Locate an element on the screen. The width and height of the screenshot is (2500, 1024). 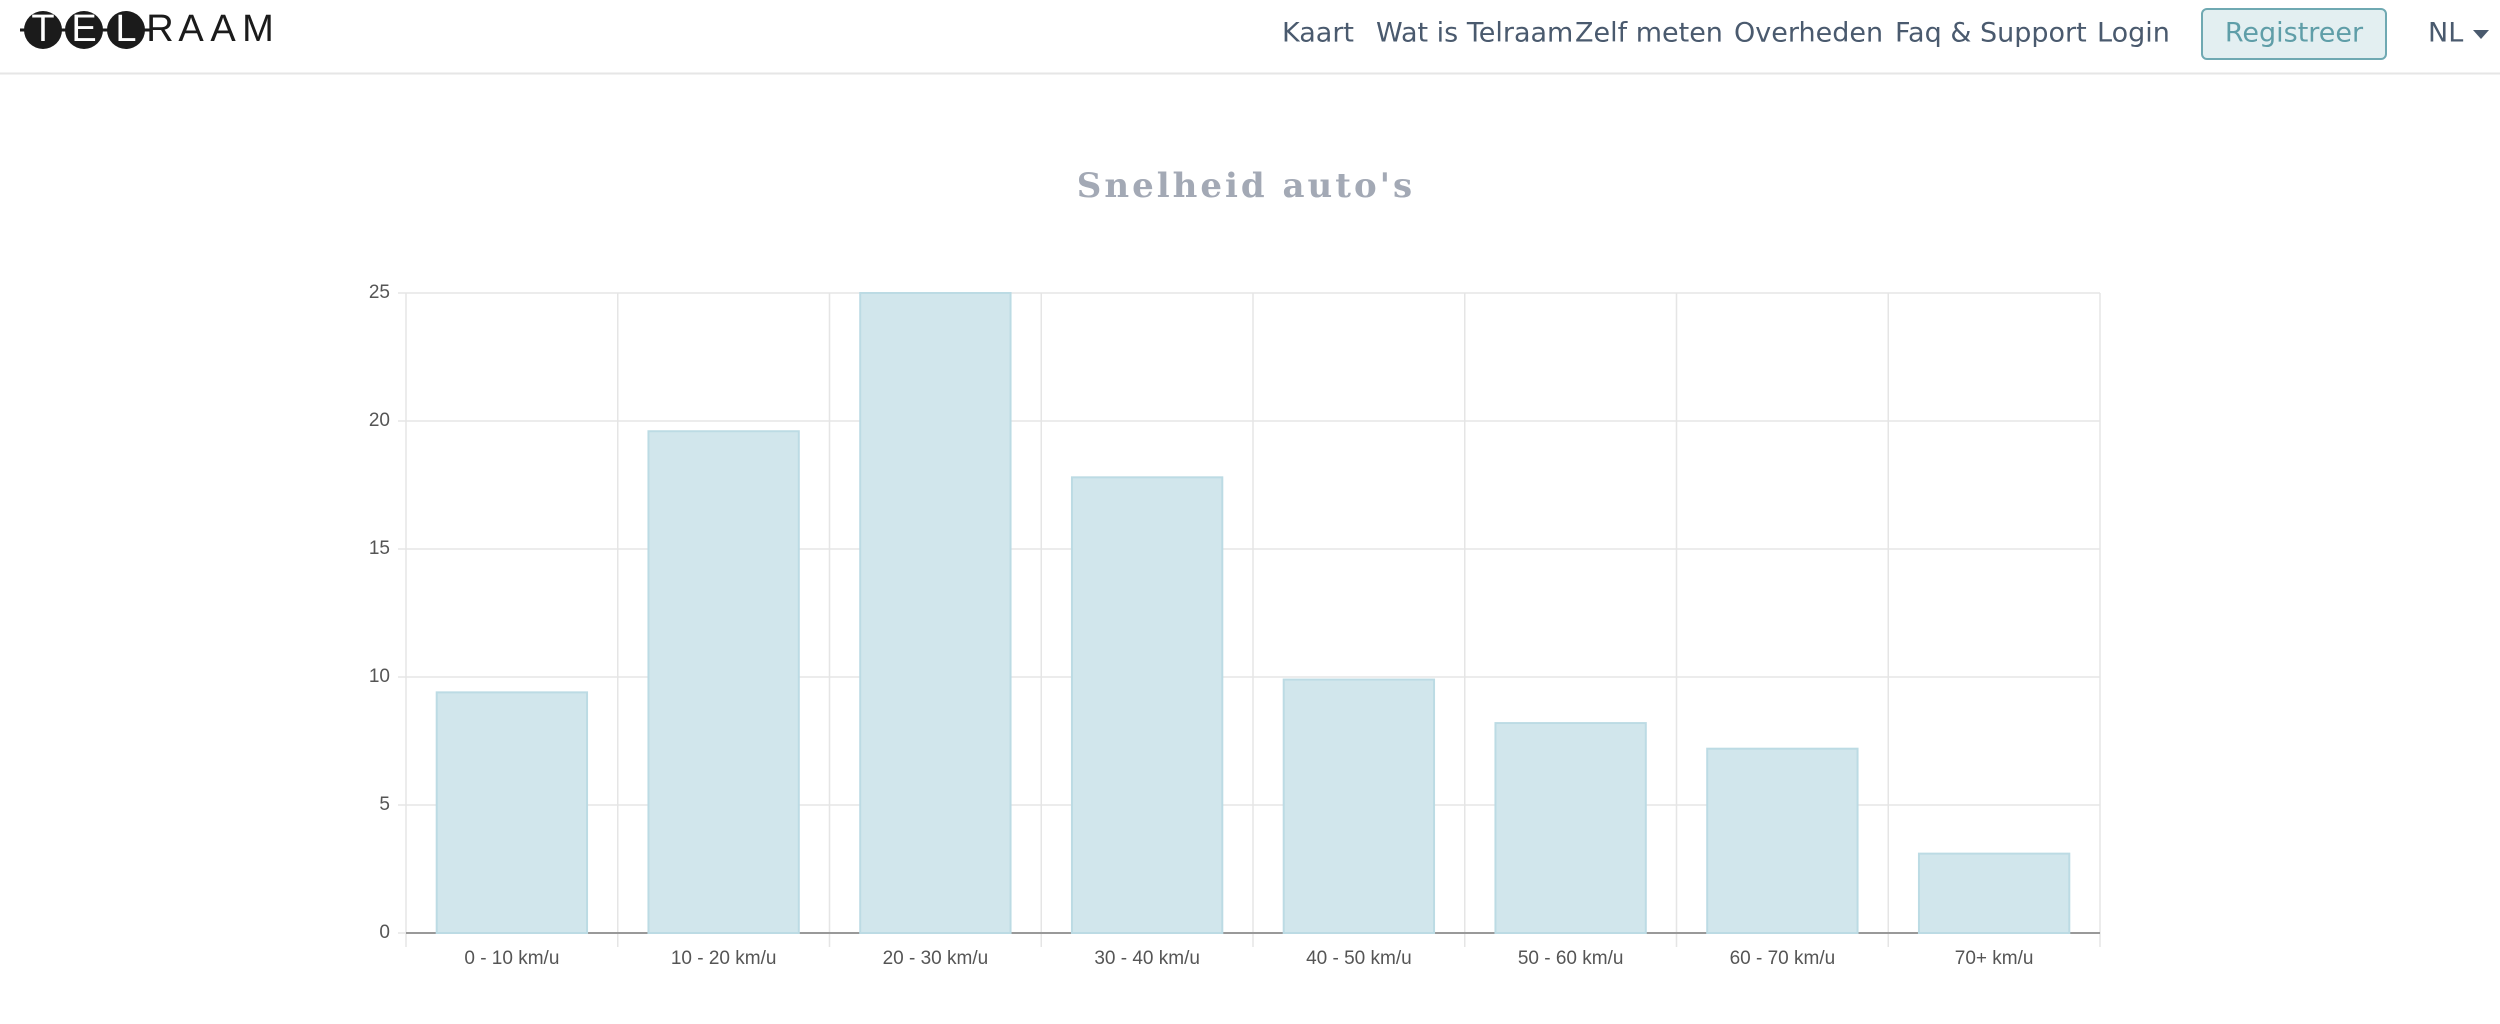
logo-text: TELRAAM is located at coordinates (152, 29).